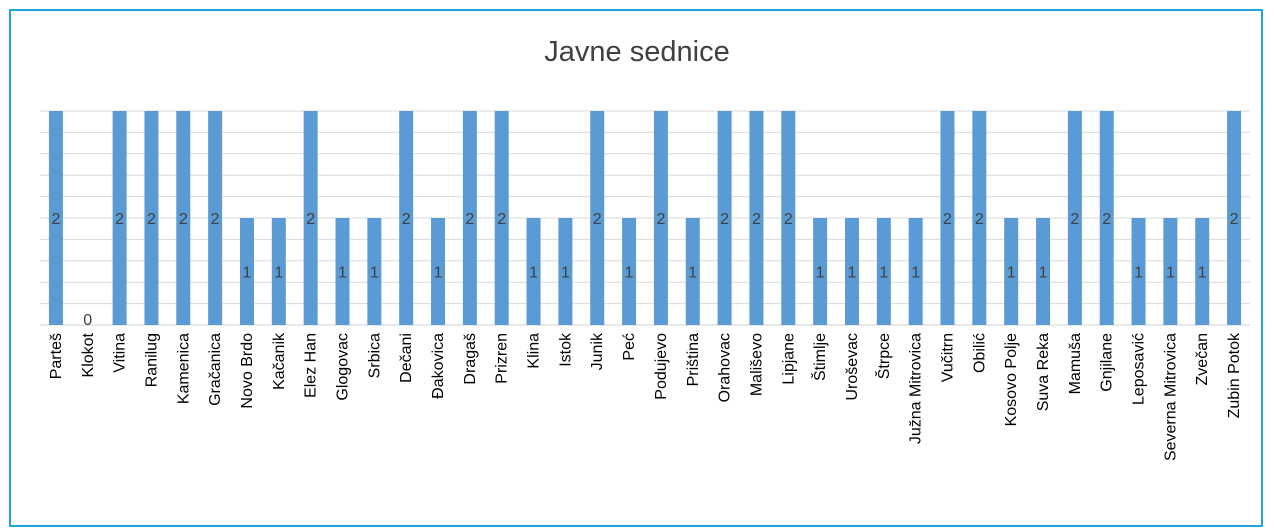  What do you see at coordinates (247, 371) in the screenshot?
I see `x-tick-label: Novo Brdo` at bounding box center [247, 371].